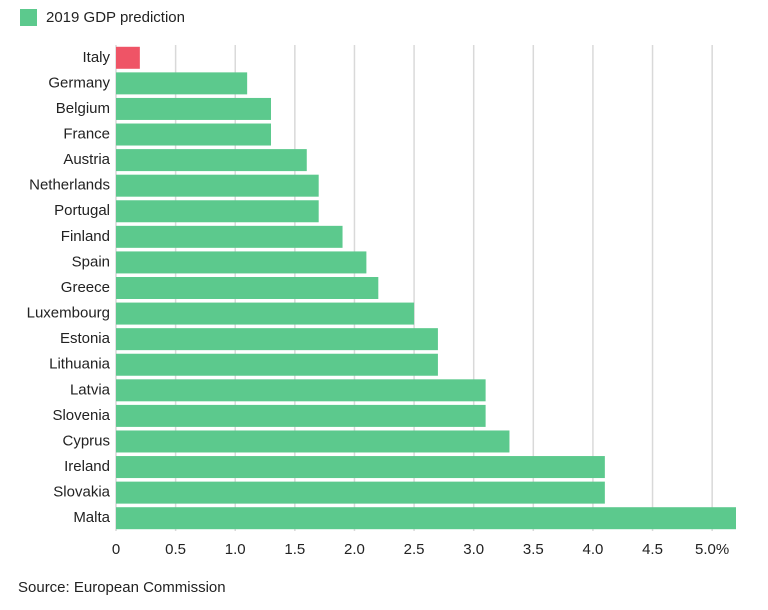 The width and height of the screenshot is (768, 610). I want to click on x-tick-label: 0, so click(116, 549).